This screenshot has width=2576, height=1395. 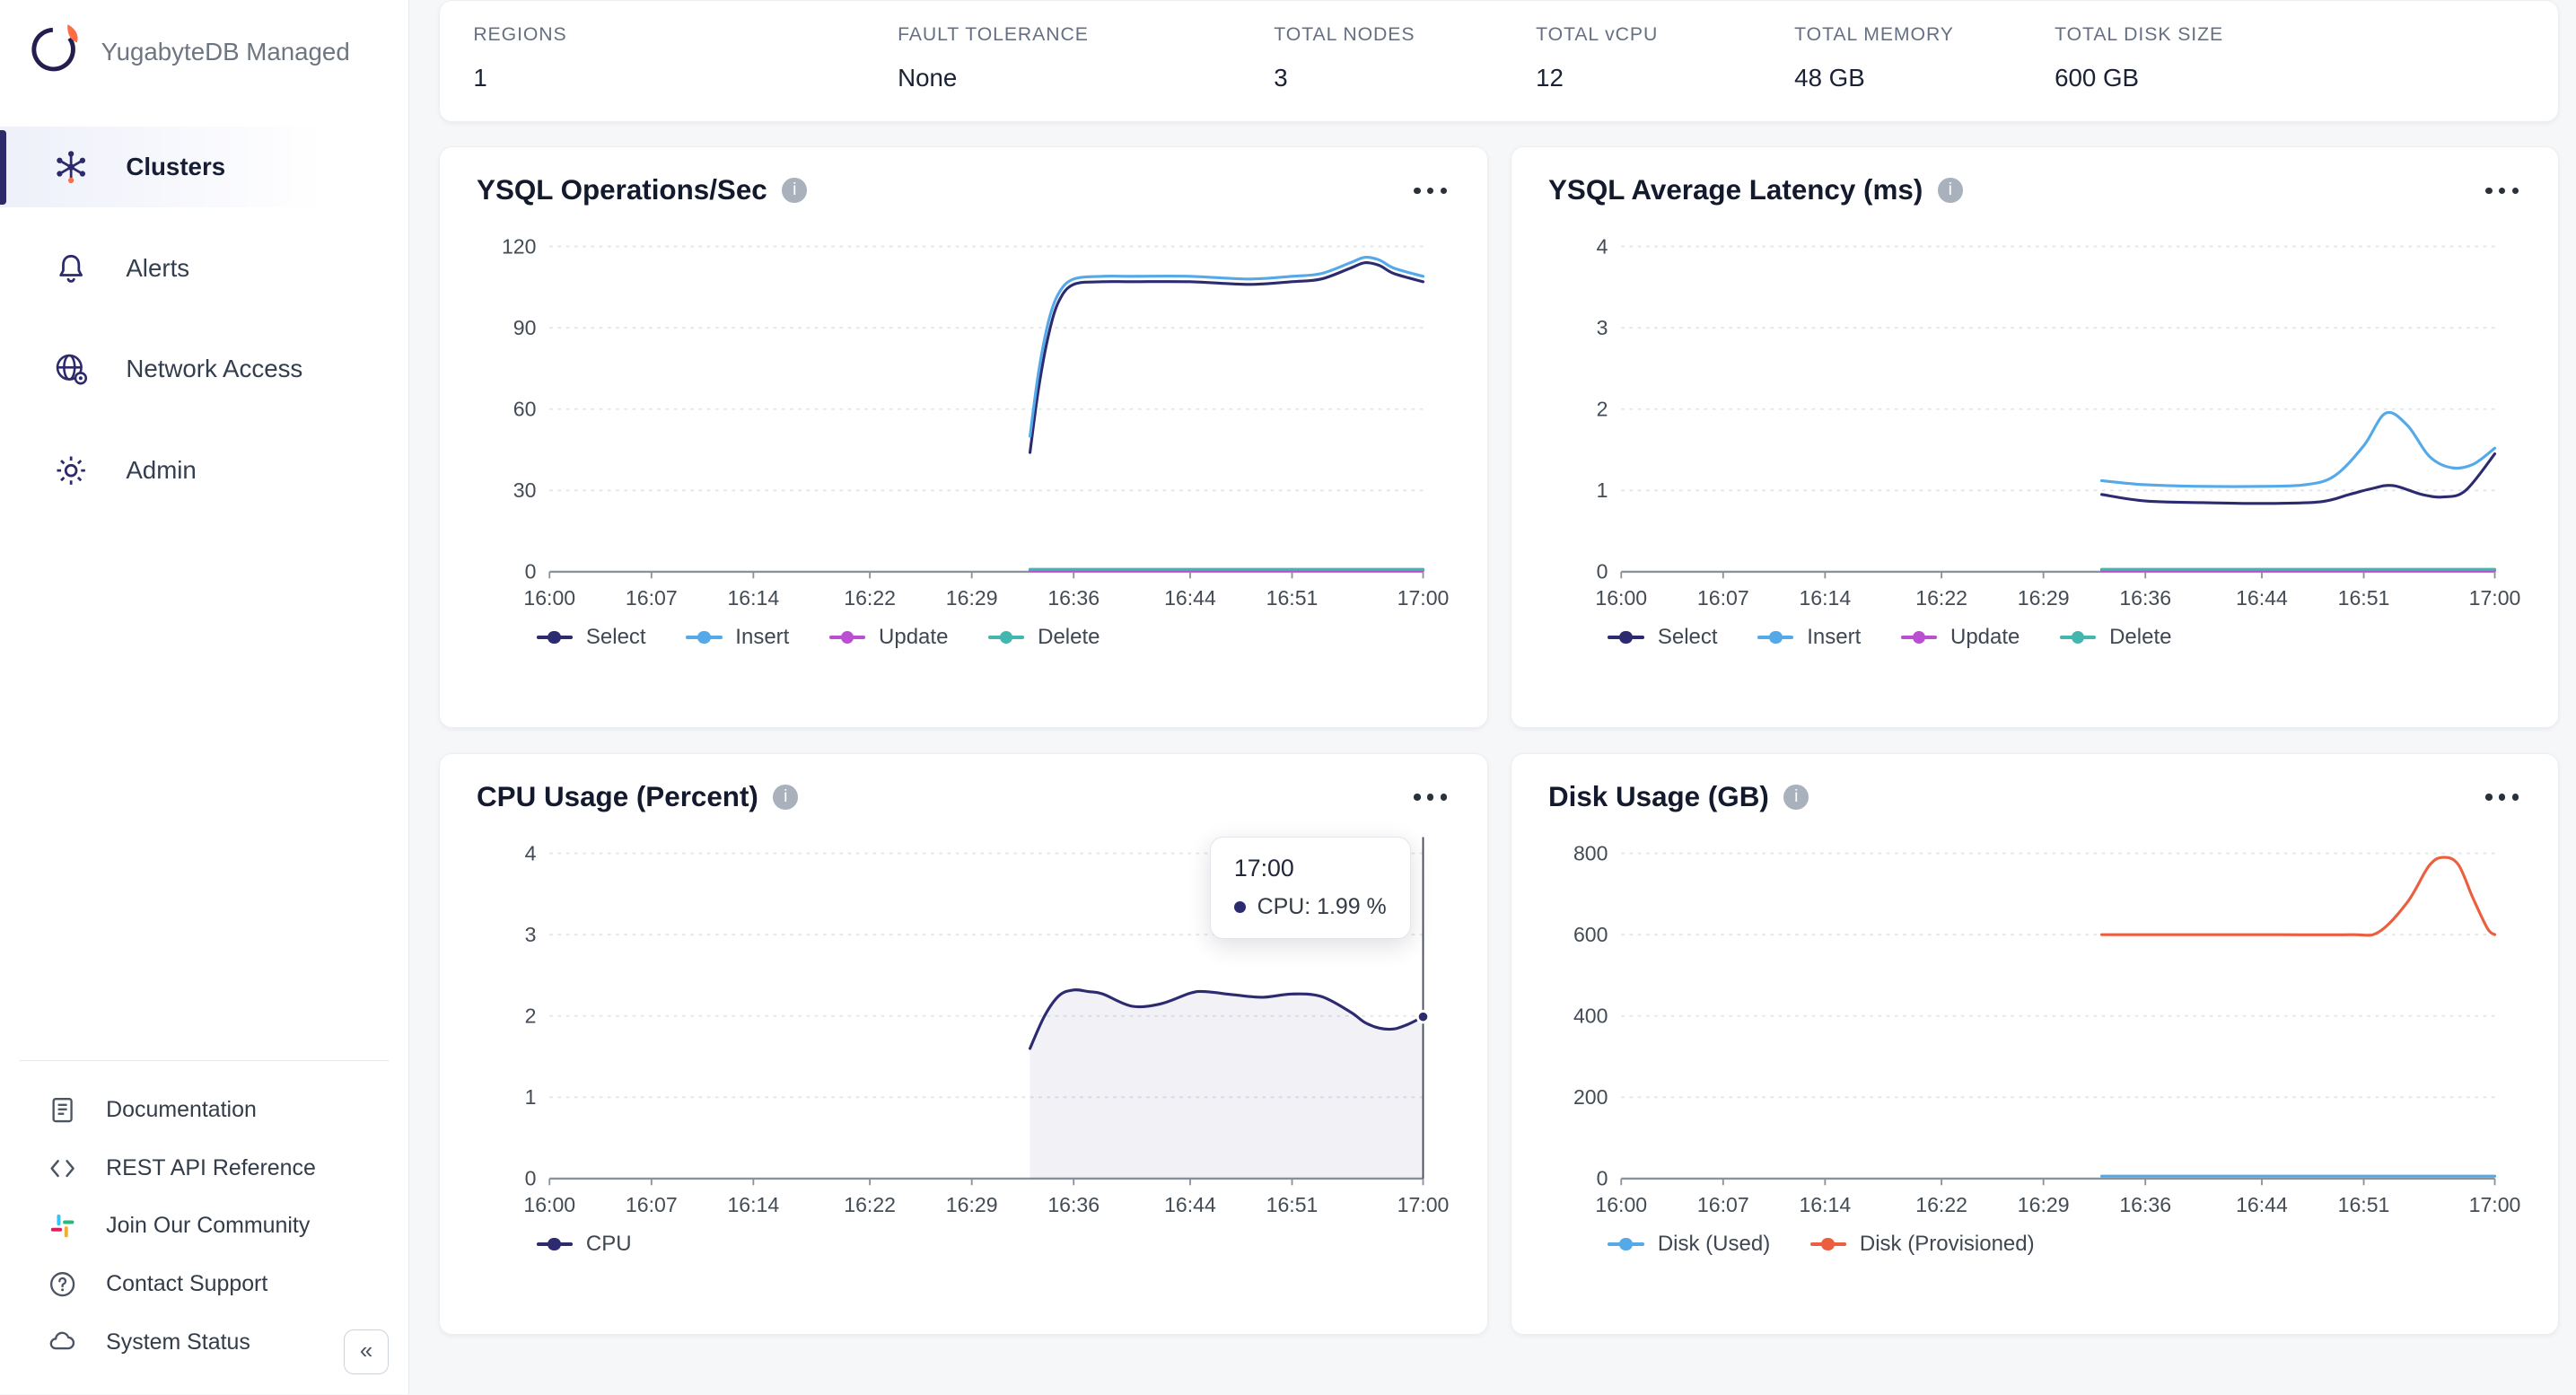 What do you see at coordinates (1689, 1244) in the screenshot?
I see `legend-item: Disk (Used)` at bounding box center [1689, 1244].